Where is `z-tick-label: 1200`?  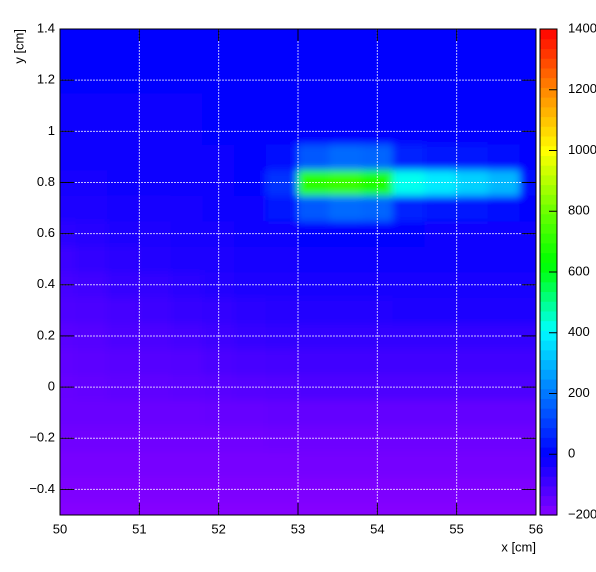 z-tick-label: 1200 is located at coordinates (582, 88).